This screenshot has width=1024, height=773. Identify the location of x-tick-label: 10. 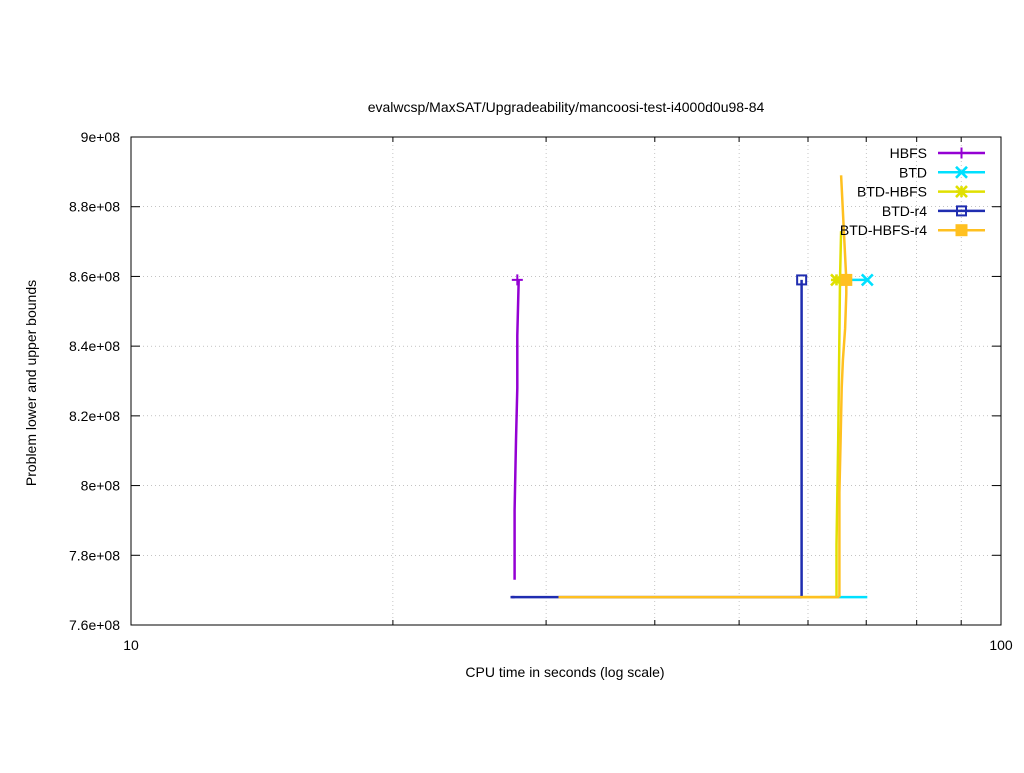
(131, 645).